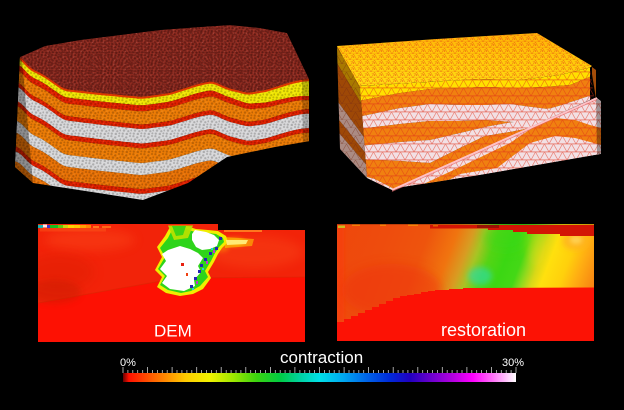 Image resolution: width=624 pixels, height=410 pixels. What do you see at coordinates (321, 357) in the screenshot?
I see `svg-text: contraction` at bounding box center [321, 357].